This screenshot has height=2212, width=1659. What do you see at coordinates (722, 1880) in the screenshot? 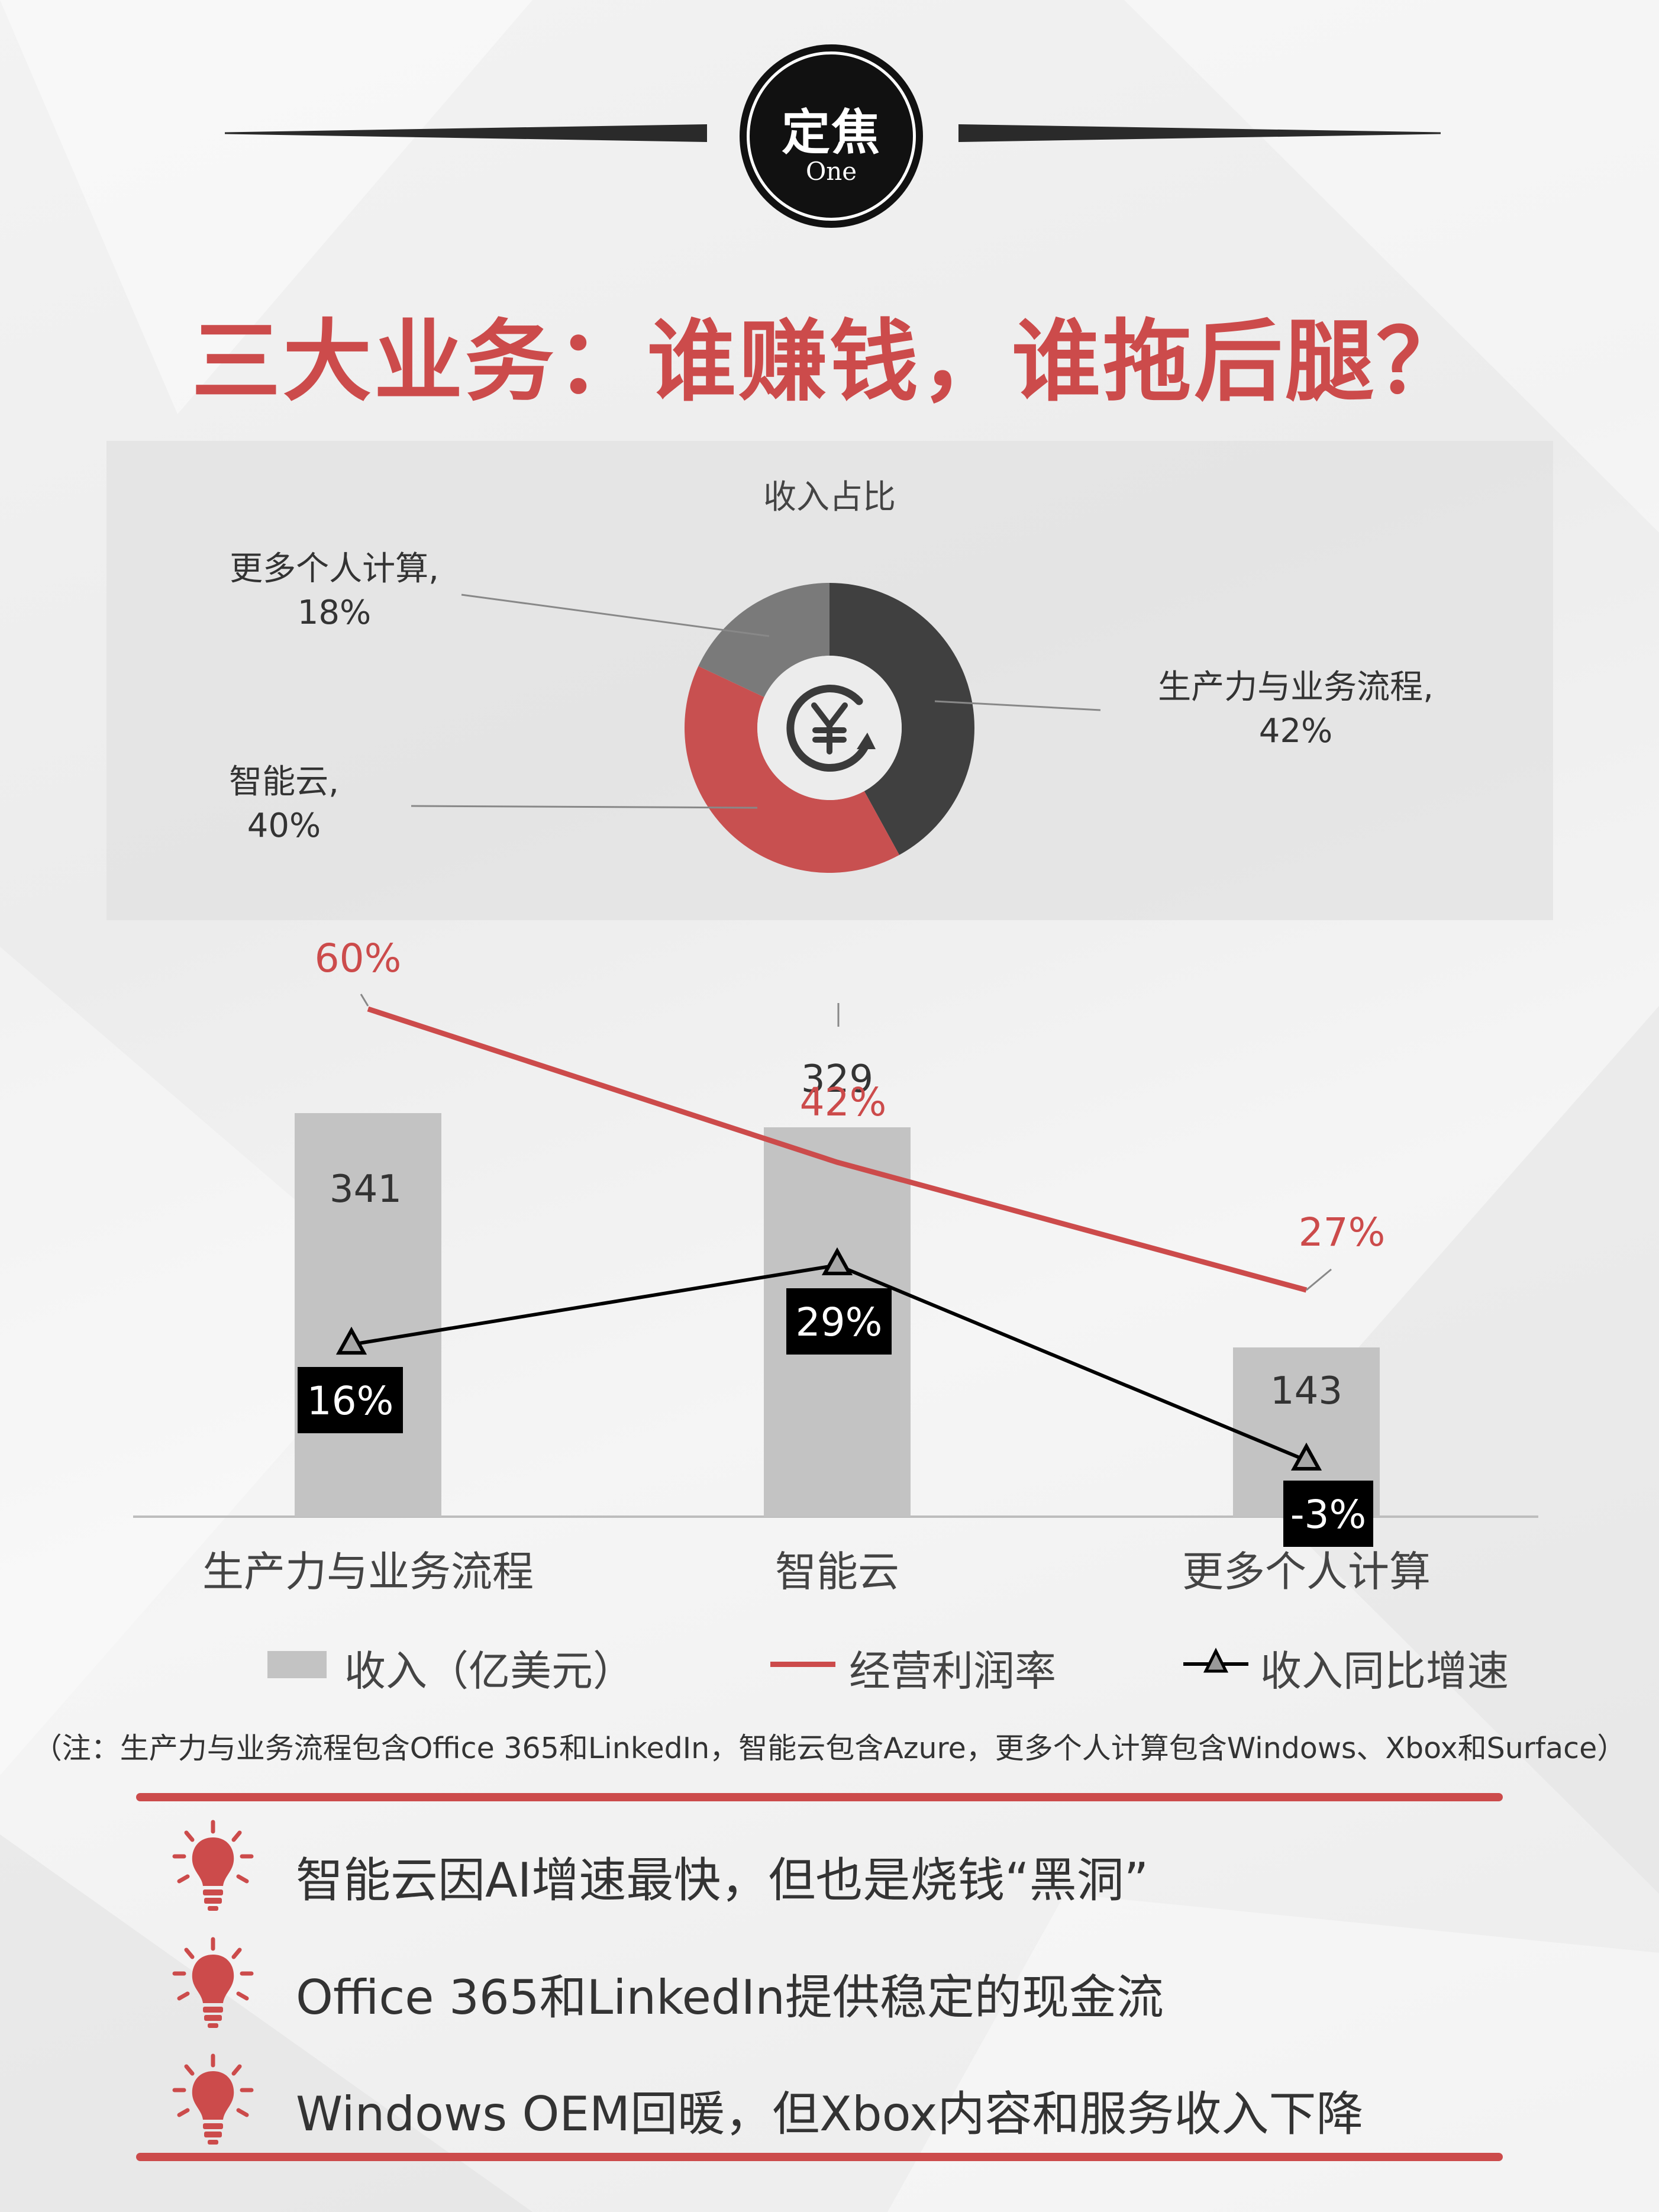
I see `takeaway-text: 智能云因AI增速最快，但也是烧钱“黑洞”` at bounding box center [722, 1880].